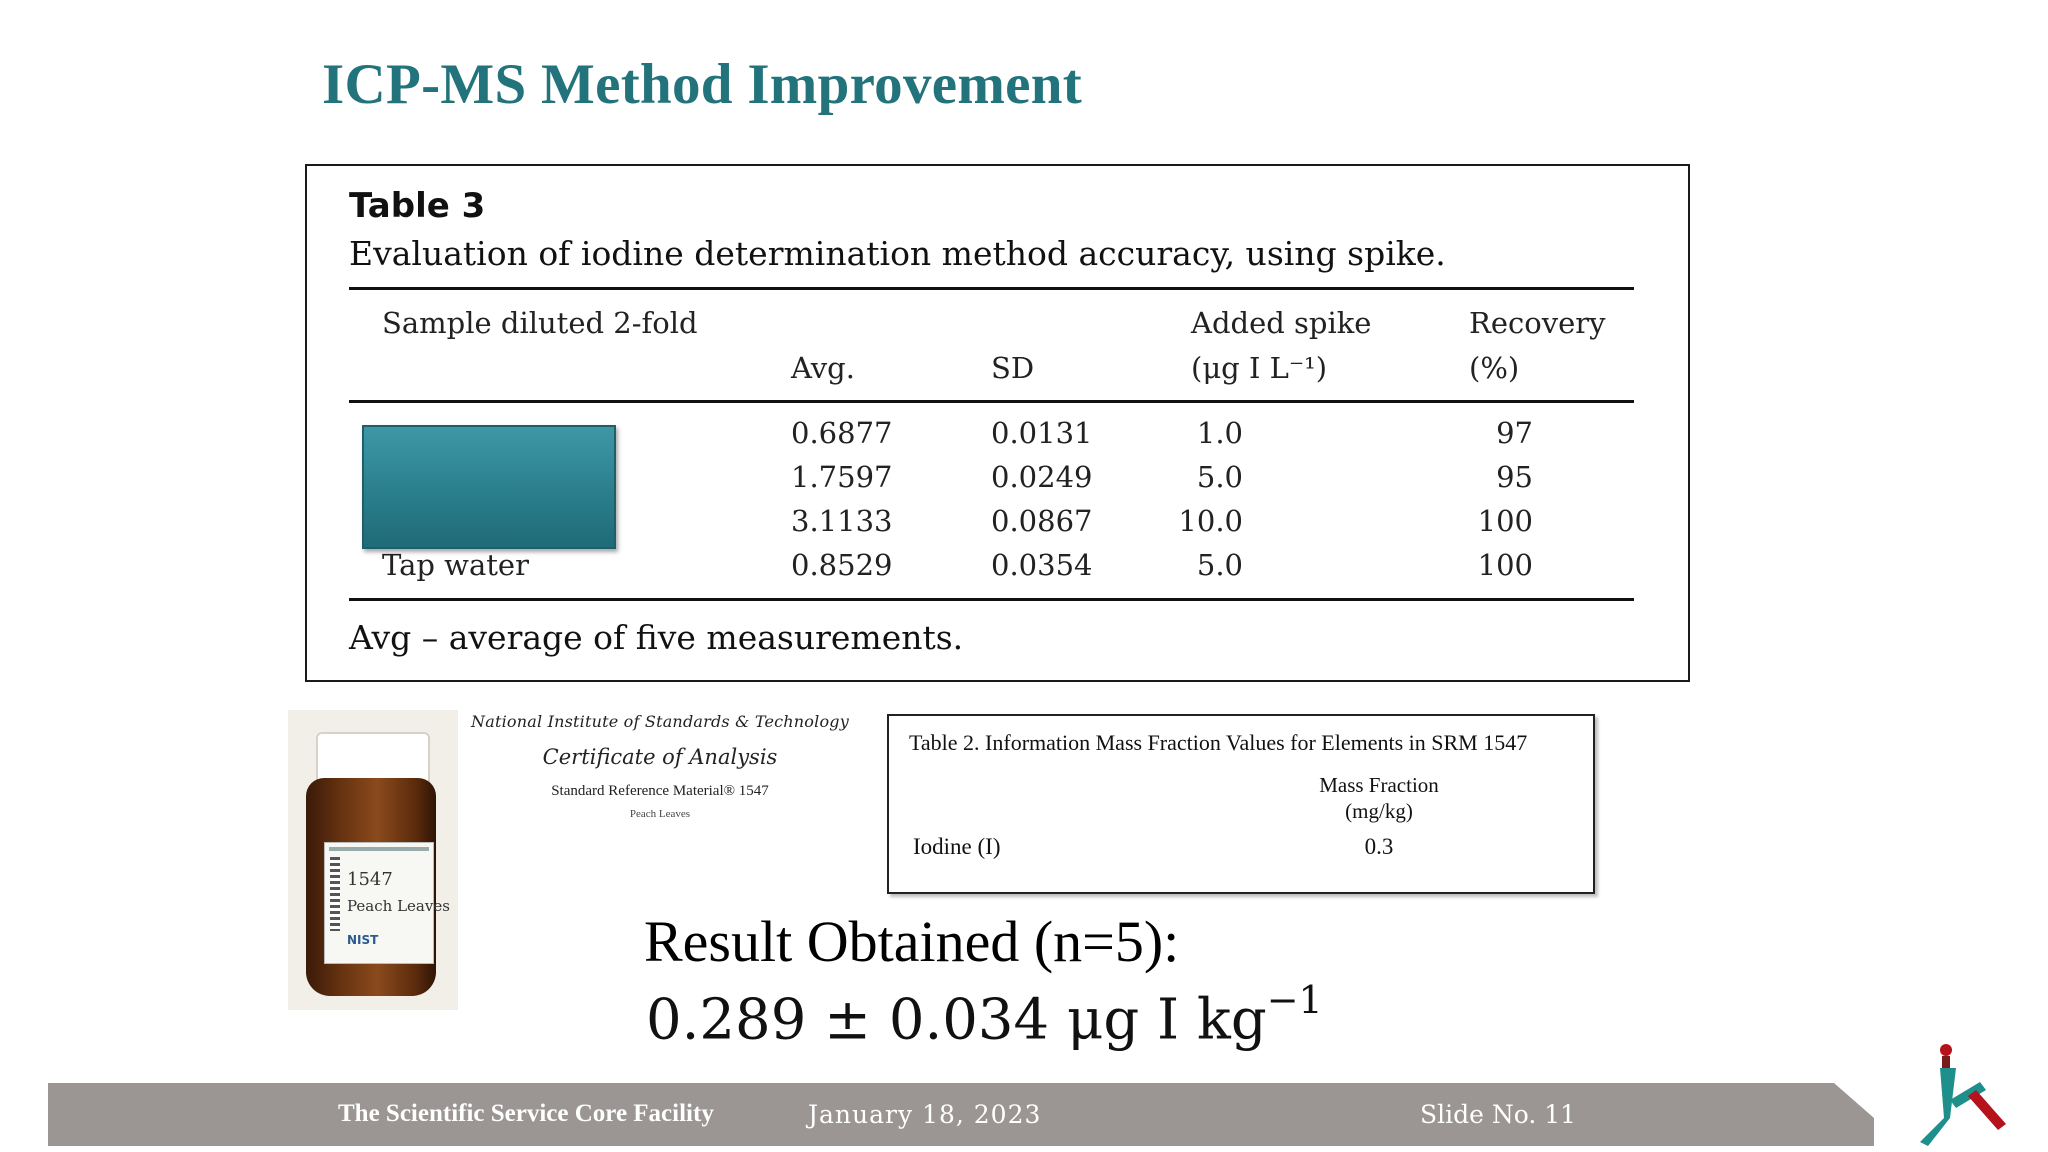 The height and width of the screenshot is (1152, 2048). What do you see at coordinates (1379, 785) in the screenshot?
I see `table2-col-line1: Mass Fraction` at bounding box center [1379, 785].